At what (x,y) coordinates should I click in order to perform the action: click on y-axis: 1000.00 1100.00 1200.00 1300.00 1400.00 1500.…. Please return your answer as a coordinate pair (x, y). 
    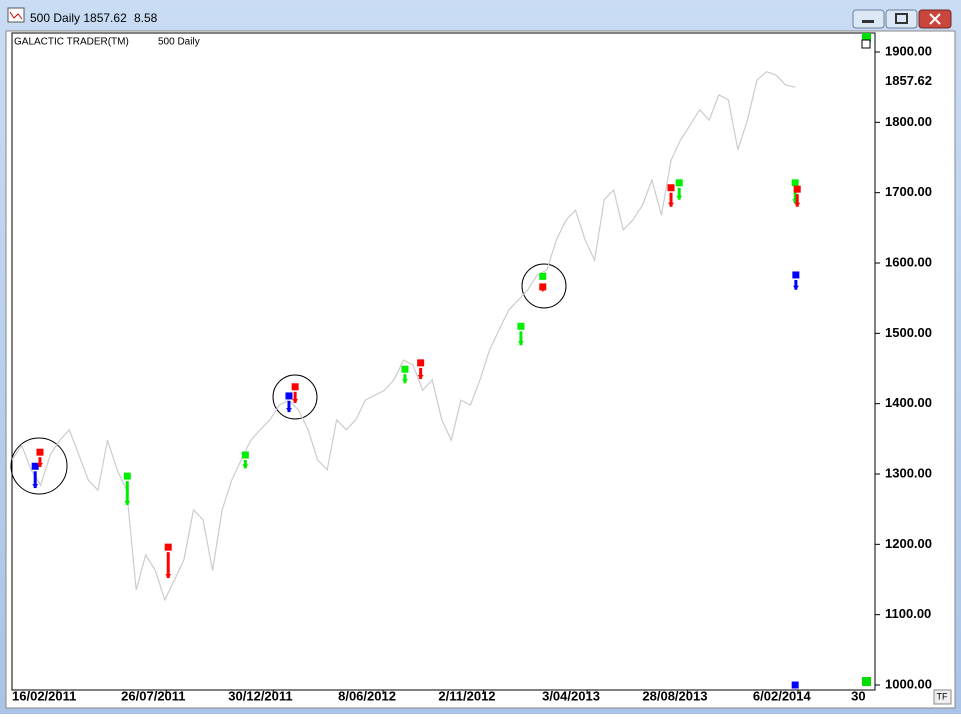
    Looking at the image, I should click on (903, 367).